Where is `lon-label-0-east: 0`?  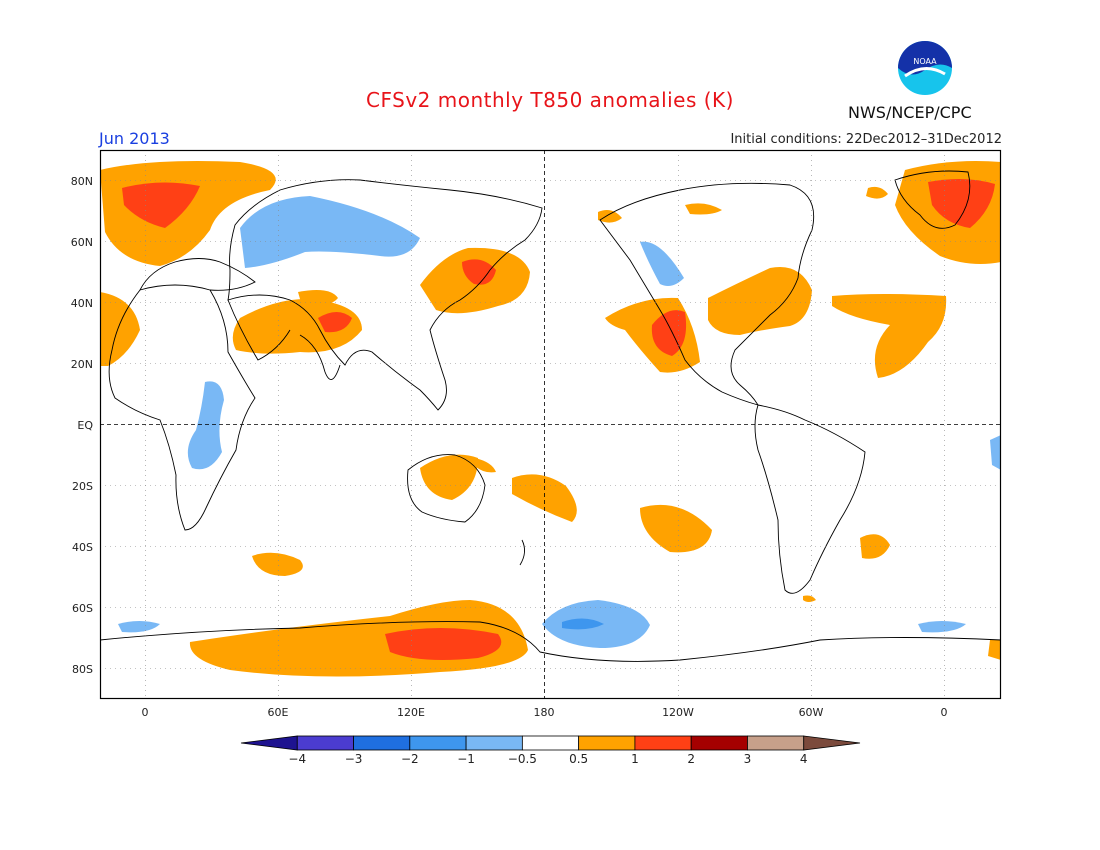
lon-label-0-east: 0 is located at coordinates (944, 712).